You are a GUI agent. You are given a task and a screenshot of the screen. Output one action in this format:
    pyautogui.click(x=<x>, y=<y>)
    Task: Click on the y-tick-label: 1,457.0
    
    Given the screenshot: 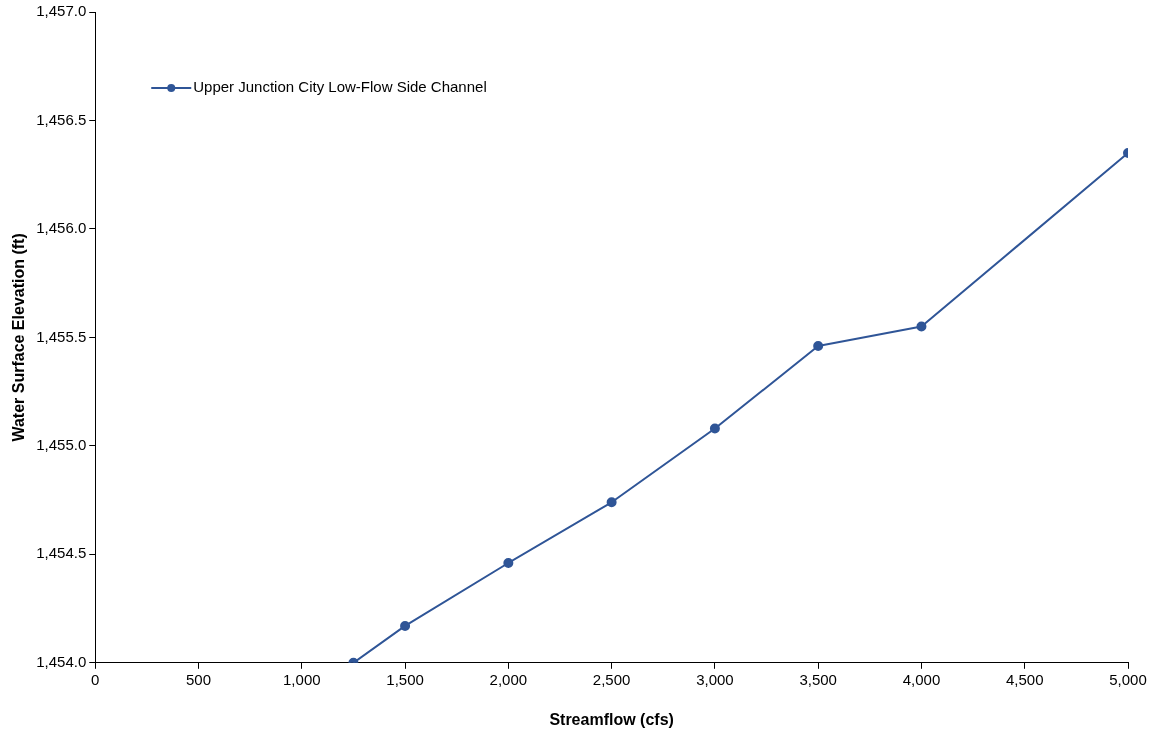 What is the action you would take?
    pyautogui.click(x=61, y=11)
    